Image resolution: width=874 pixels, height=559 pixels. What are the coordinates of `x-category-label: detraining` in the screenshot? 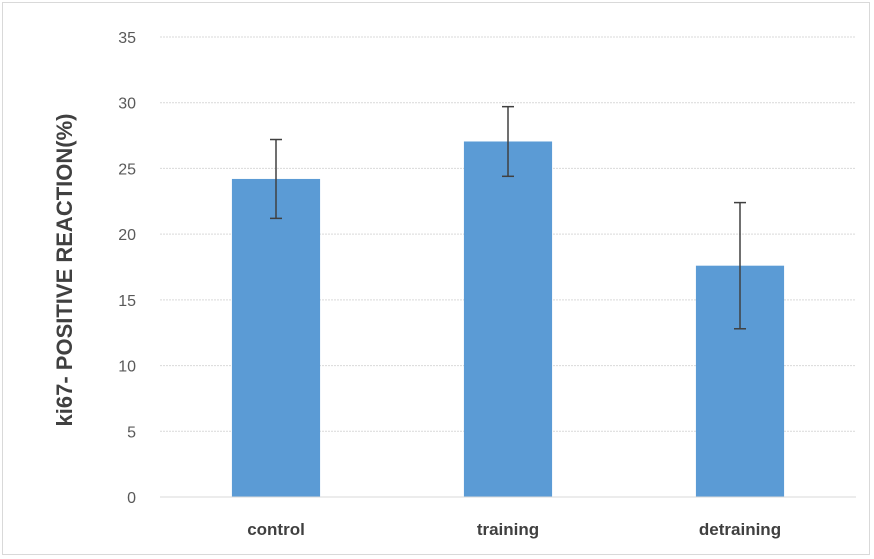 It's located at (740, 529).